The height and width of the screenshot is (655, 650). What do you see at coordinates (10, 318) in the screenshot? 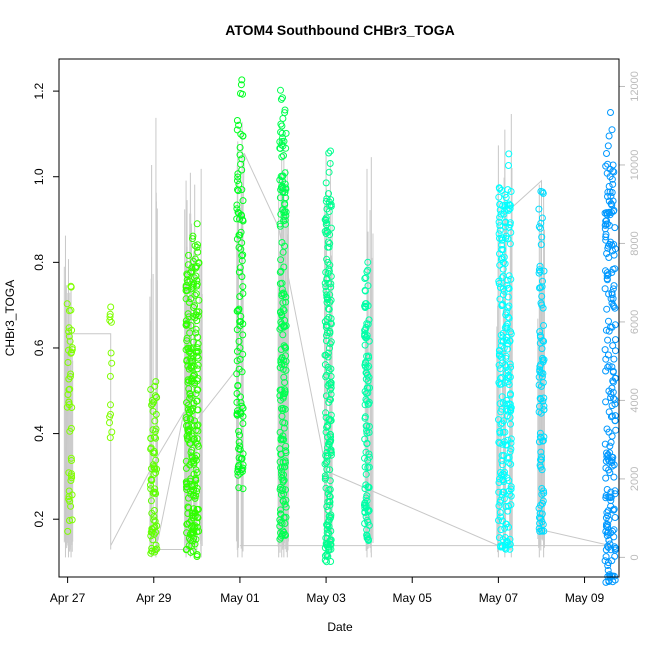
I see `y-axis-label: CHBr3_TOGA` at bounding box center [10, 318].